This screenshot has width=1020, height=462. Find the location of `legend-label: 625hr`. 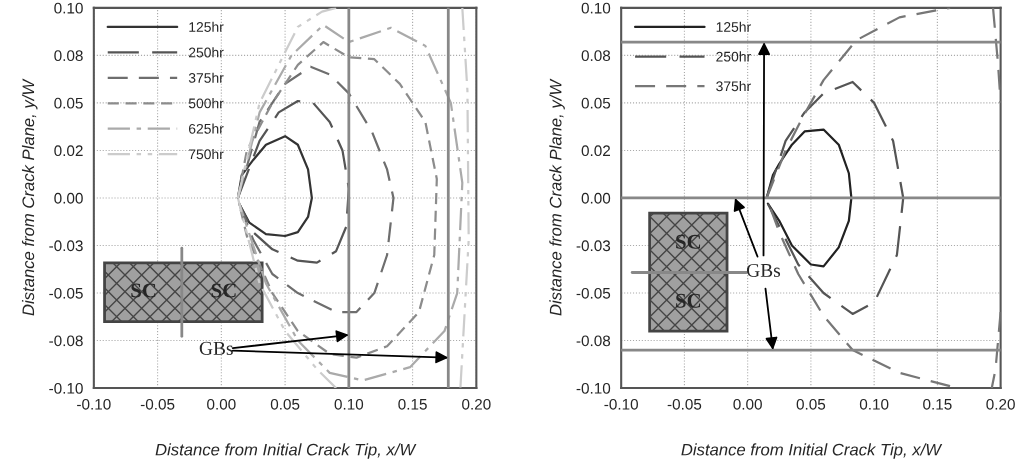

legend-label: 625hr is located at coordinates (206, 128).